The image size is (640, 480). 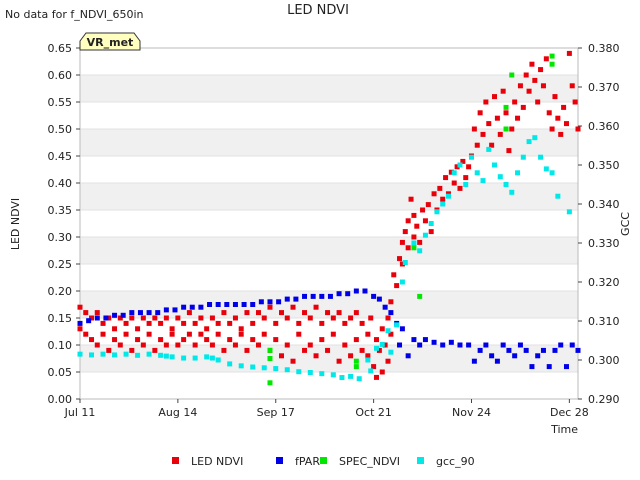 I want to click on y-right-tick-label: 0.370, so click(x=604, y=87).